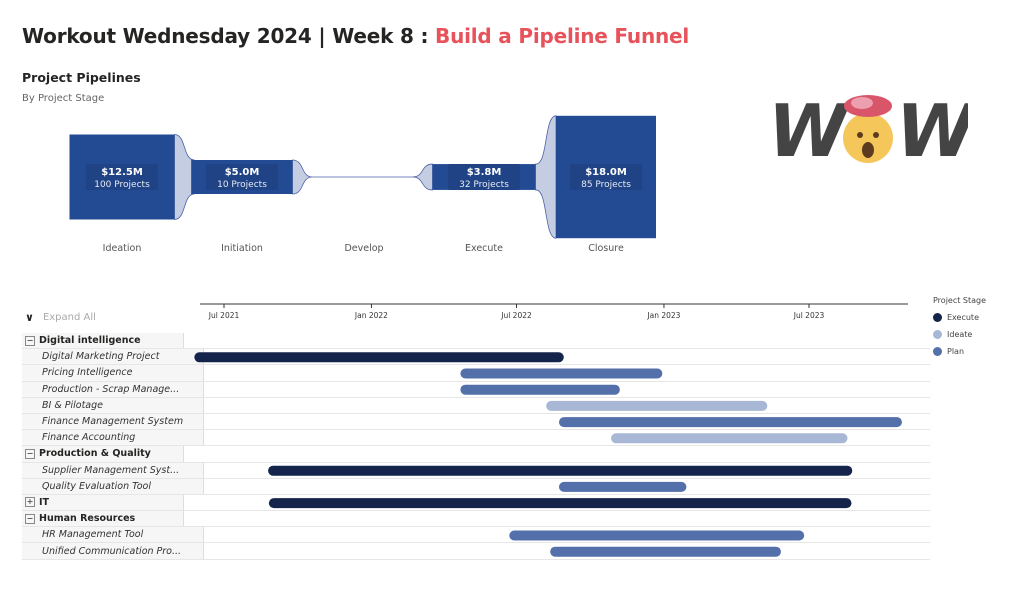 This screenshot has height=600, width=1024. I want to click on funnel-projects-label: 10 Projects, so click(242, 185).